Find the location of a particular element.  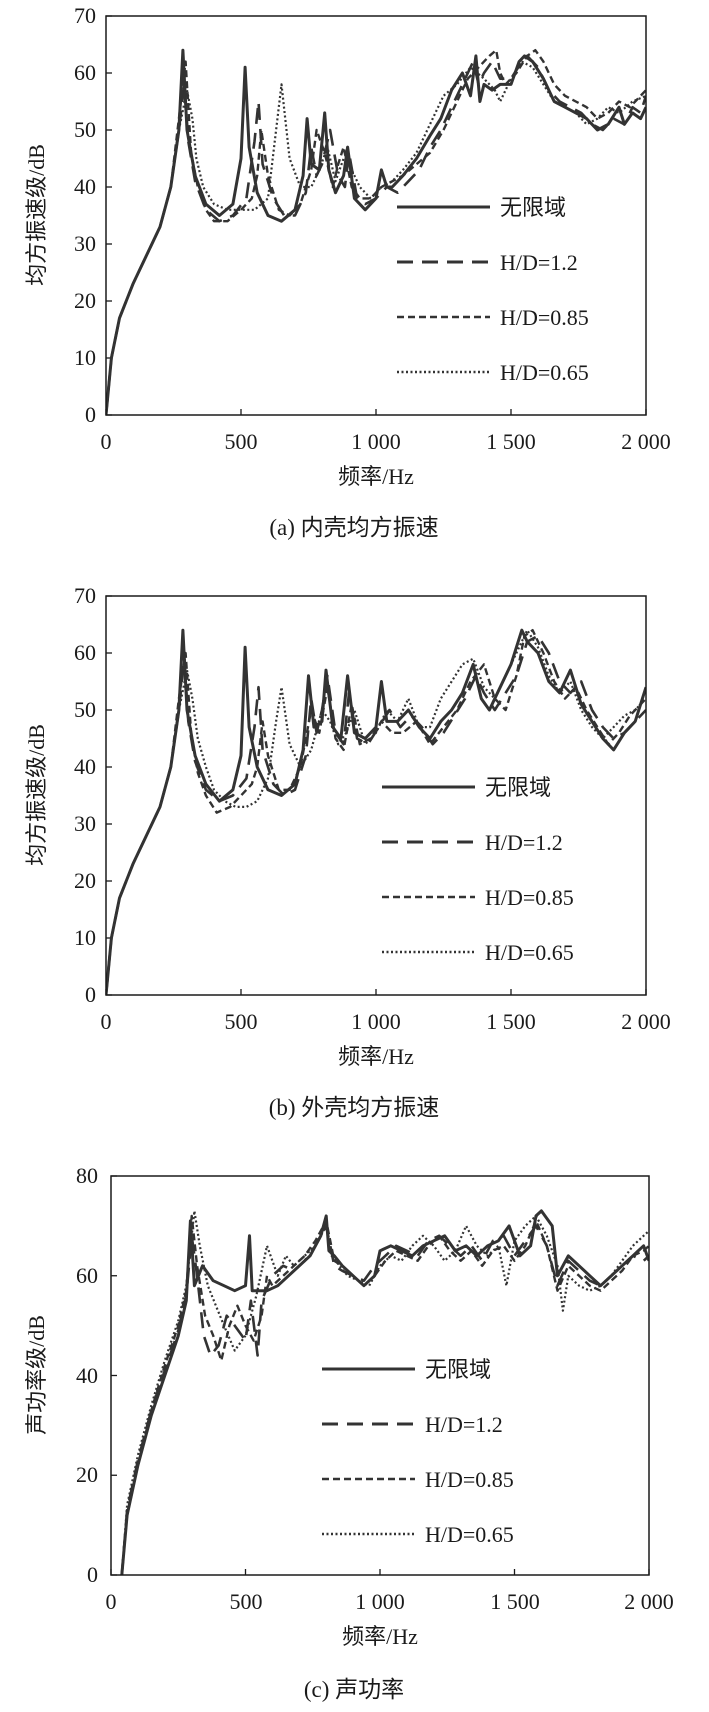

y-axis-label: 声功率级/dB is located at coordinates (36, 1375).